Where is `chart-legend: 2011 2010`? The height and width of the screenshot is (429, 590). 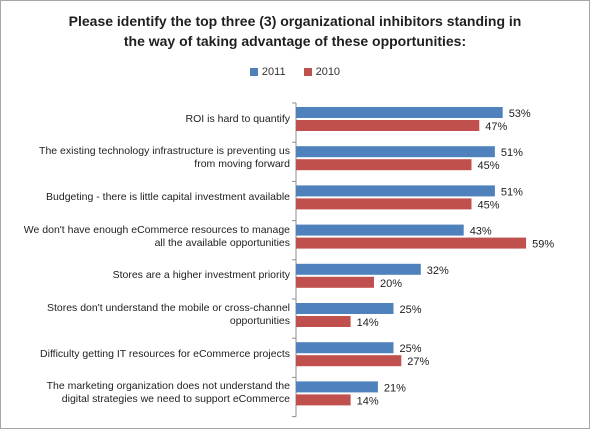 chart-legend: 2011 2010 is located at coordinates (295, 72).